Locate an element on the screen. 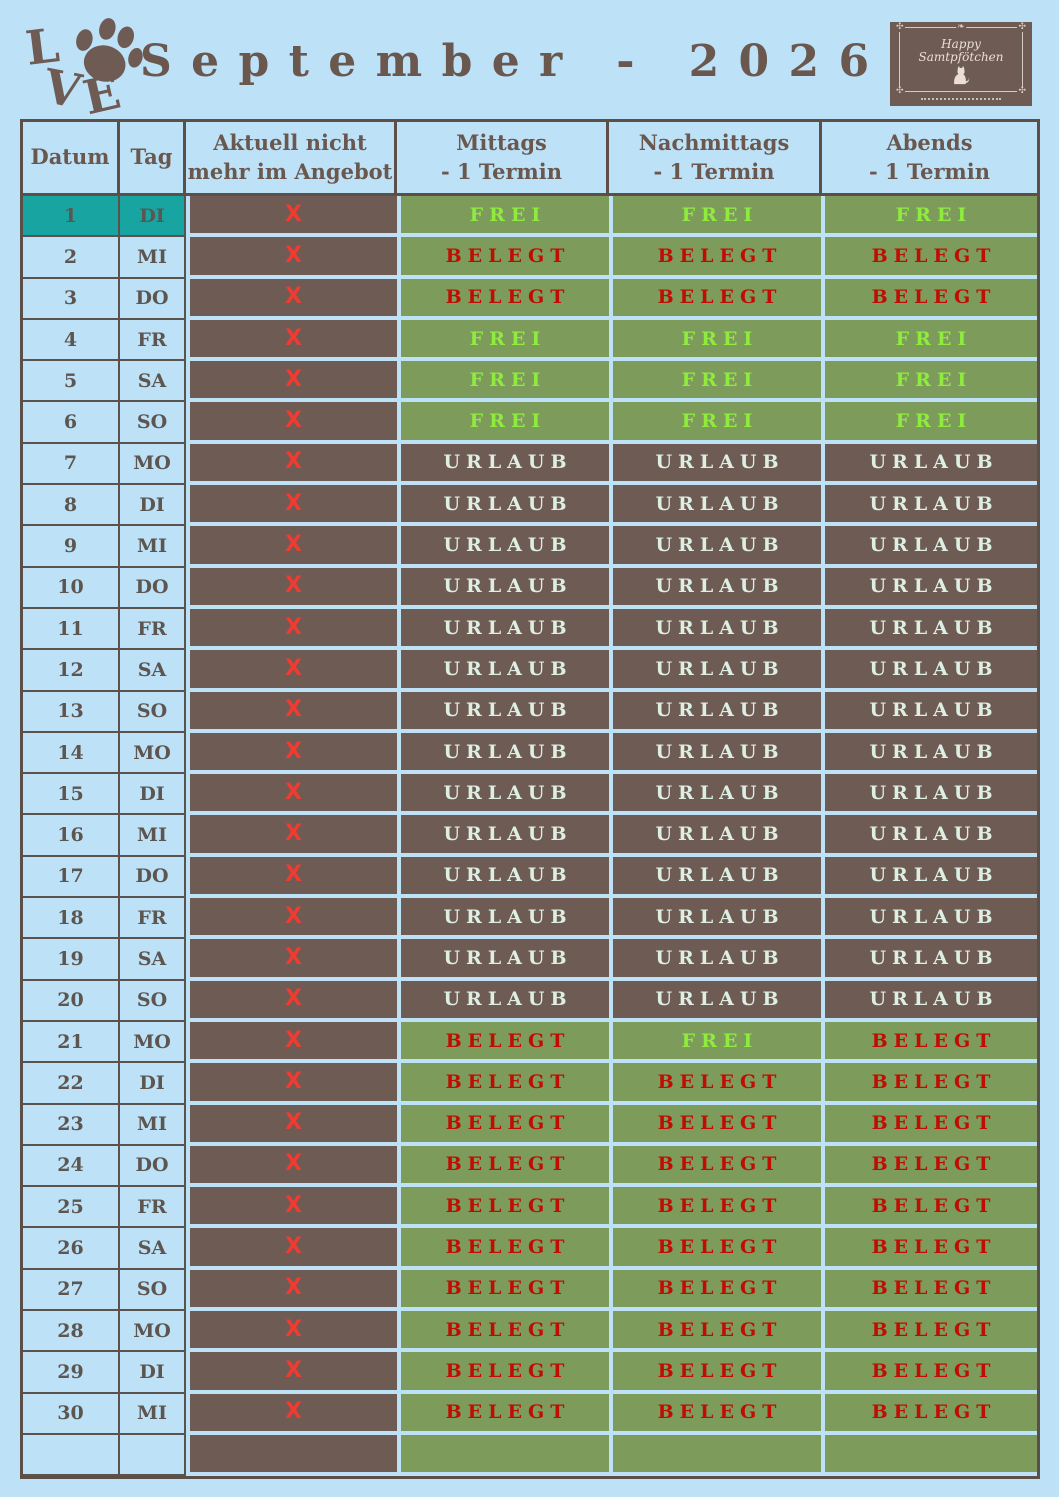 Image resolution: width=1059 pixels, height=1497 pixels. table-row: 4 FR X FREI FREI FREI is located at coordinates (530, 340).